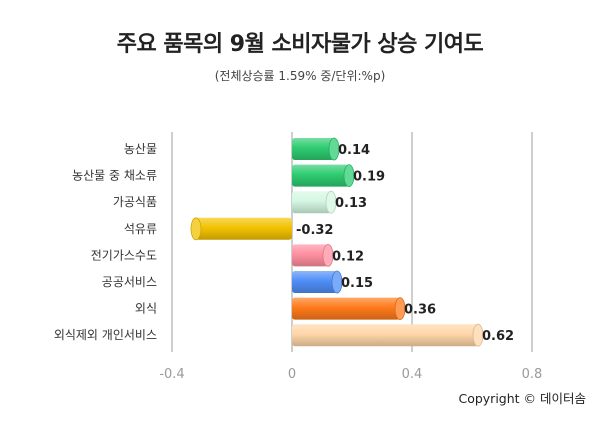  What do you see at coordinates (498, 336) in the screenshot?
I see `data-label: 0.62` at bounding box center [498, 336].